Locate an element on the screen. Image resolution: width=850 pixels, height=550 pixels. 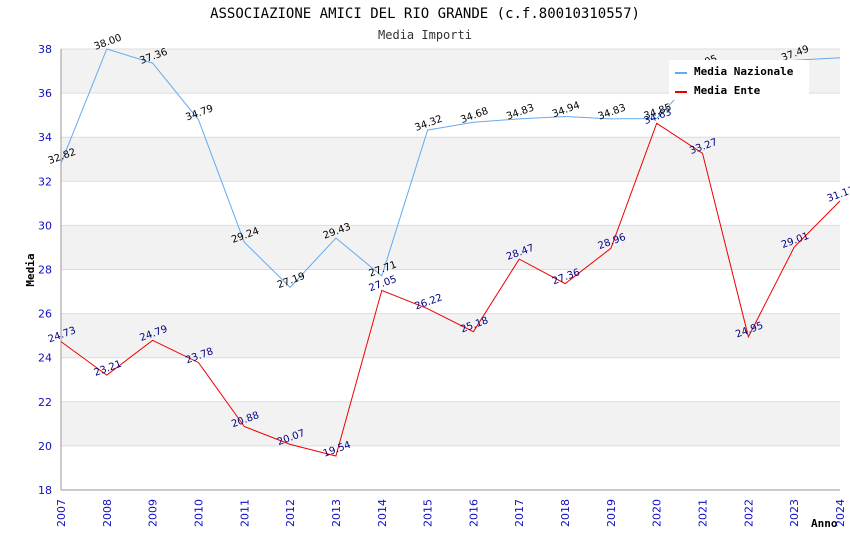
y-tick-label: 32 is located at coordinates (45, 181).